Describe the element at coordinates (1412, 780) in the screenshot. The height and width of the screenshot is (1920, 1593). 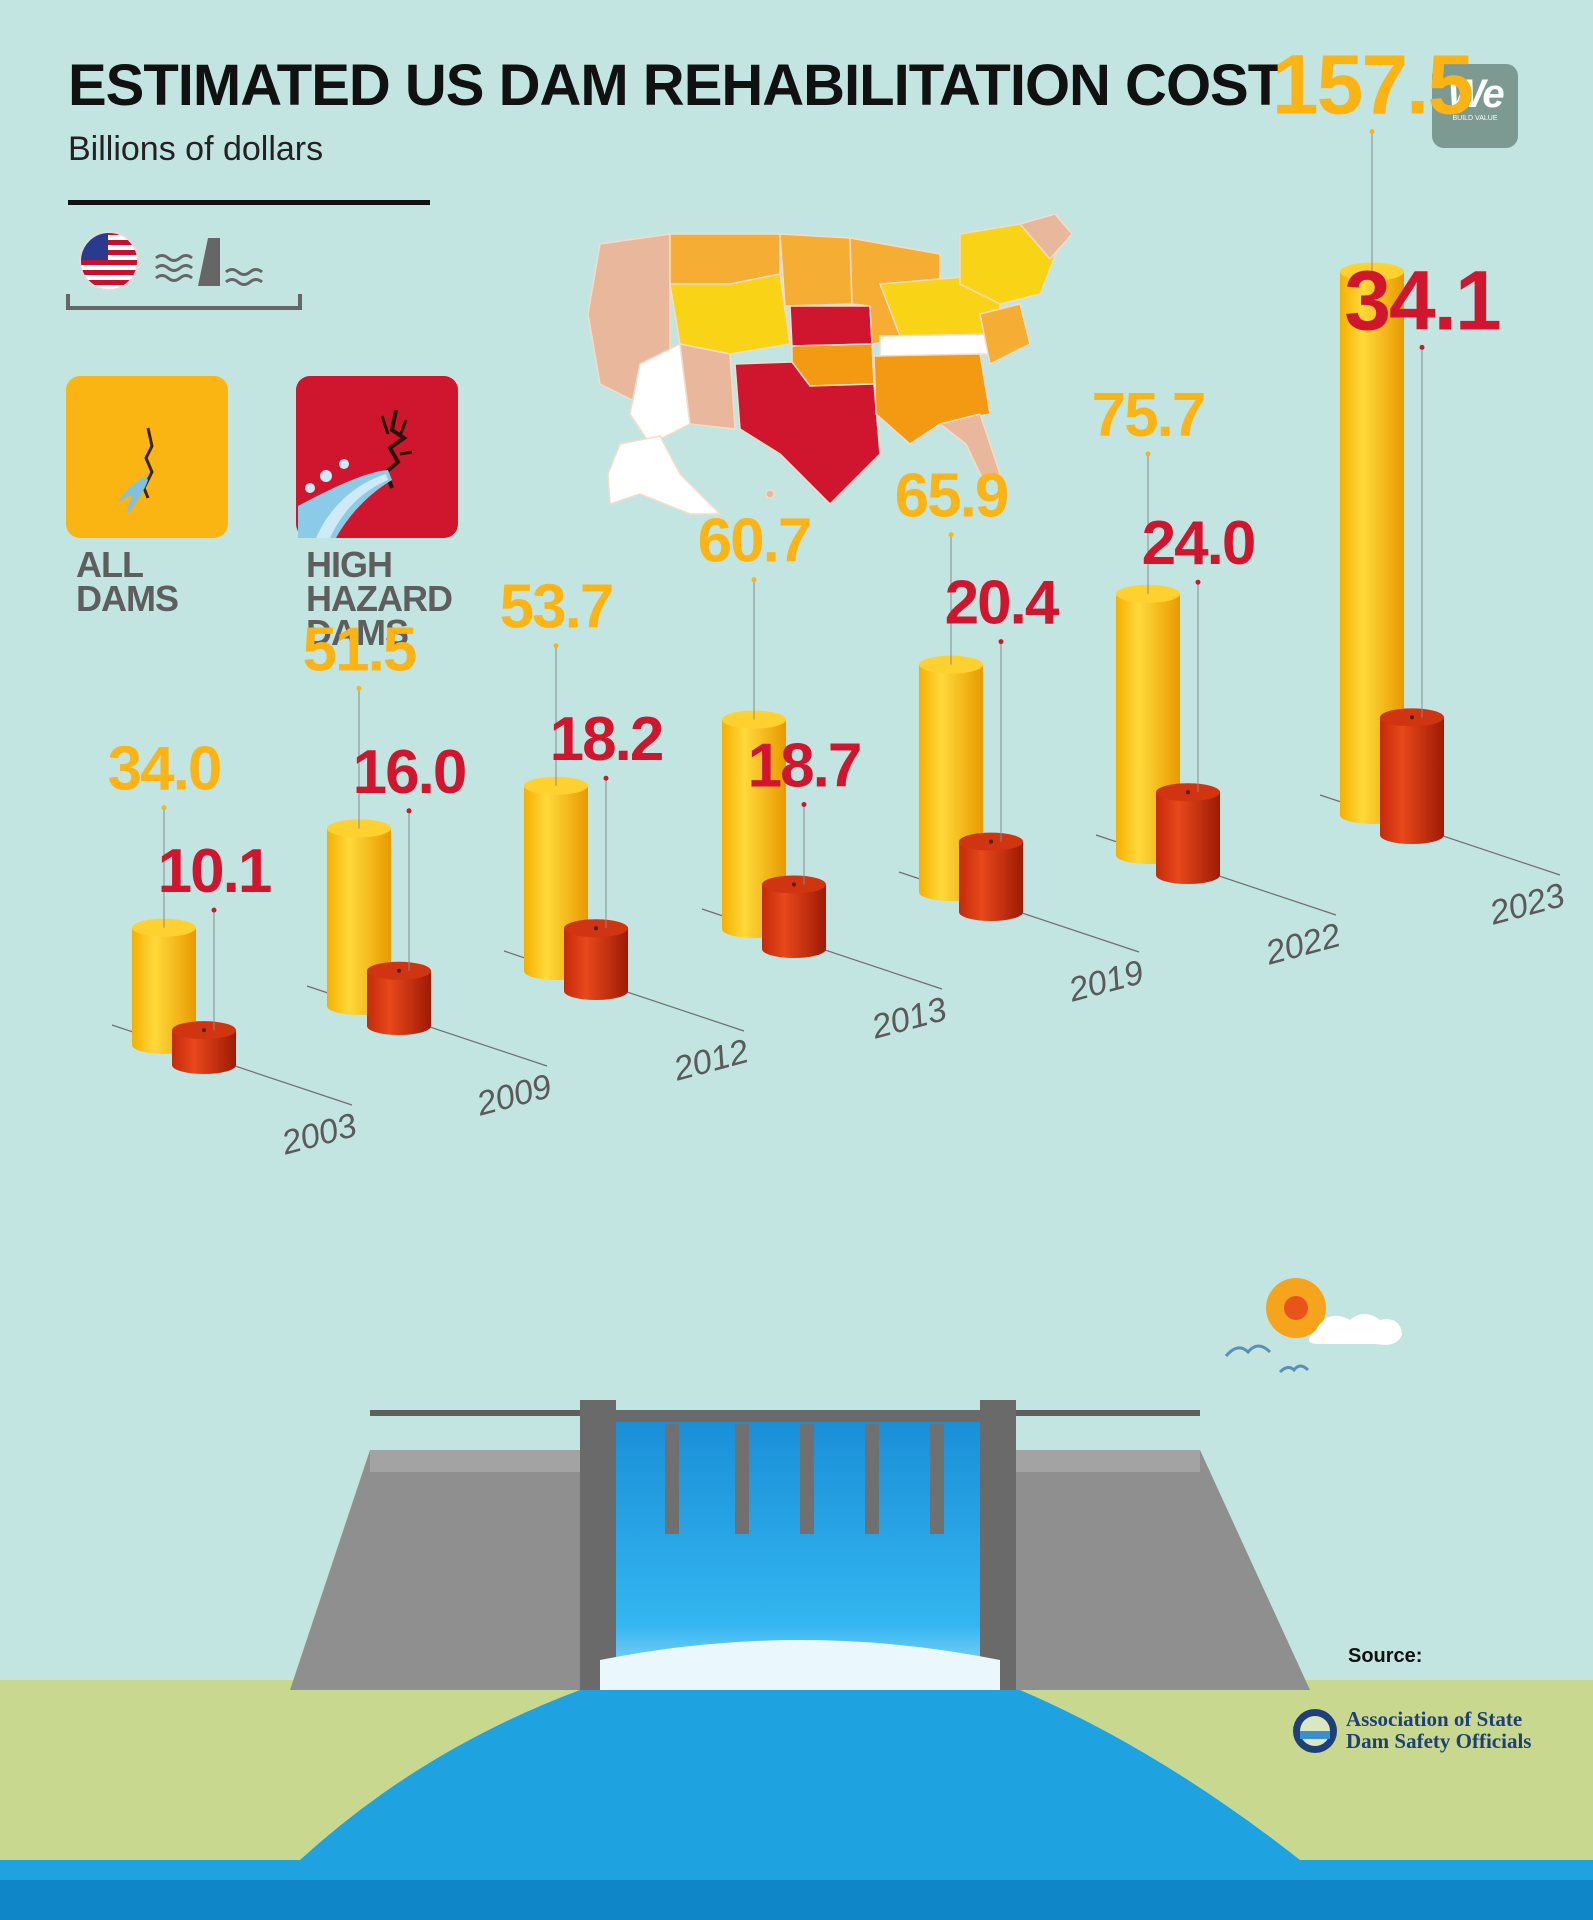
I see `bar-high-2023-body` at that location.